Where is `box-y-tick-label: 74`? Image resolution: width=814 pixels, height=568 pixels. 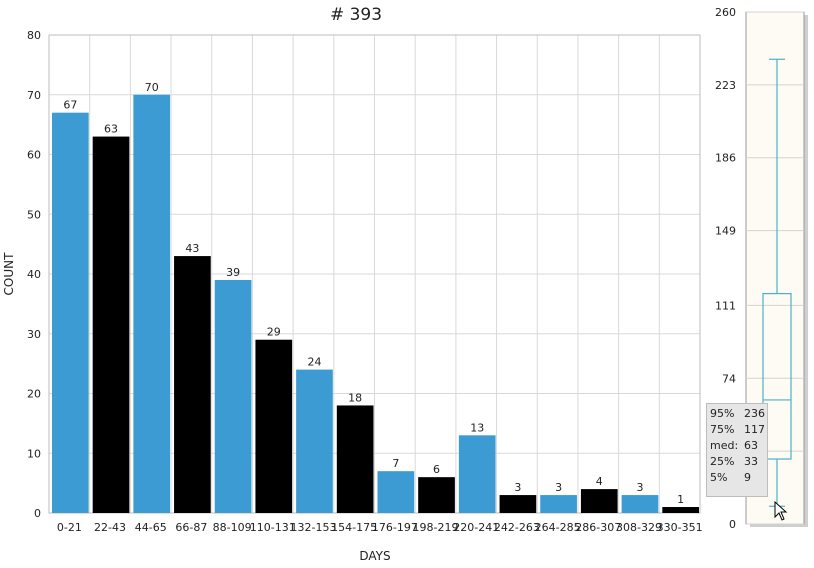 box-y-tick-label: 74 is located at coordinates (729, 378).